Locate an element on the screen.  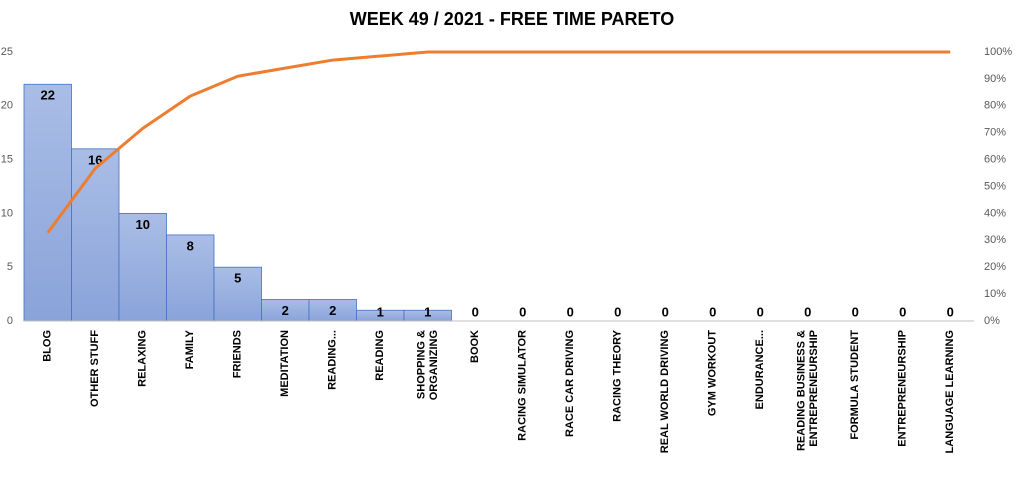
chart-title: WEEK 49 / 2021 - FREE TIME PARETO is located at coordinates (512, 19).